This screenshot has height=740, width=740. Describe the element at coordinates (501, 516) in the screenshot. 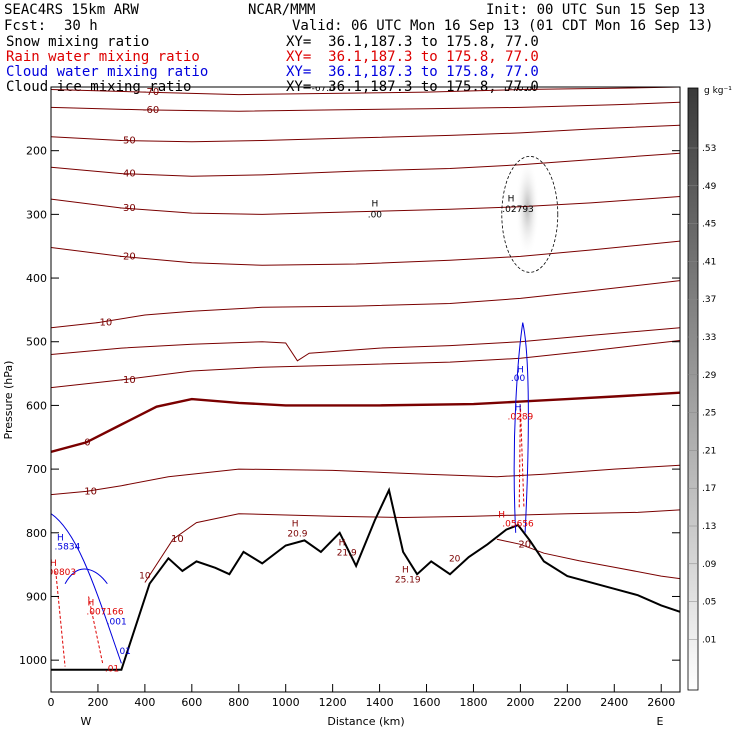

I see `point-label-8: H` at that location.